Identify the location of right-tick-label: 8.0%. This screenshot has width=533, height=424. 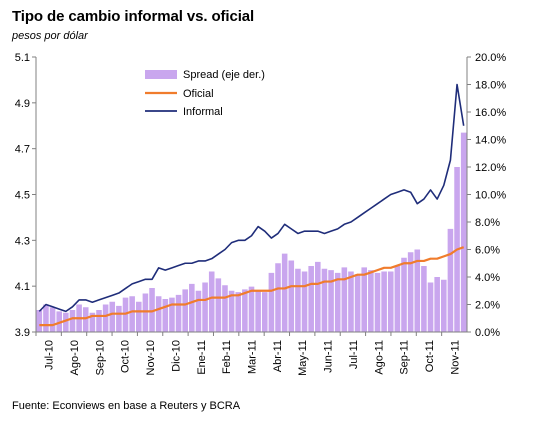
(487, 223).